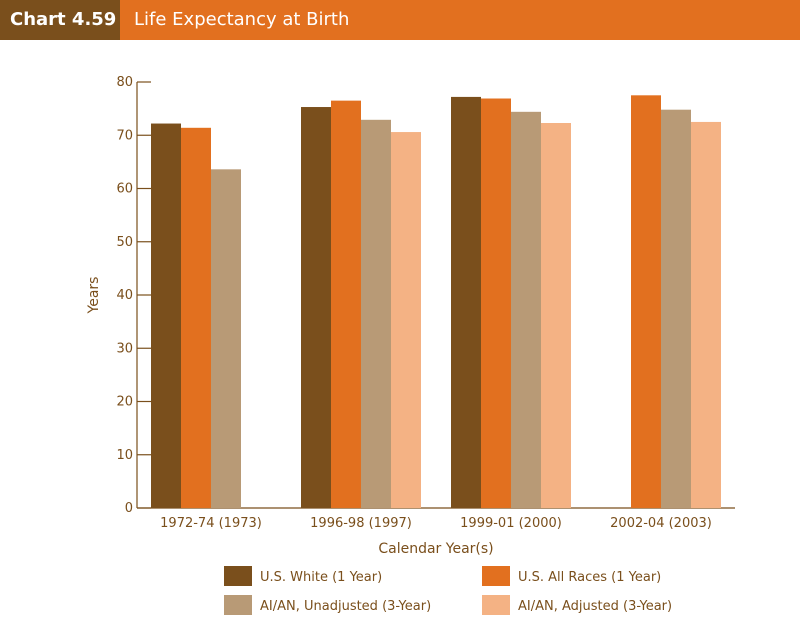  What do you see at coordinates (124, 189) in the screenshot?
I see `y-tick-label: 60` at bounding box center [124, 189].